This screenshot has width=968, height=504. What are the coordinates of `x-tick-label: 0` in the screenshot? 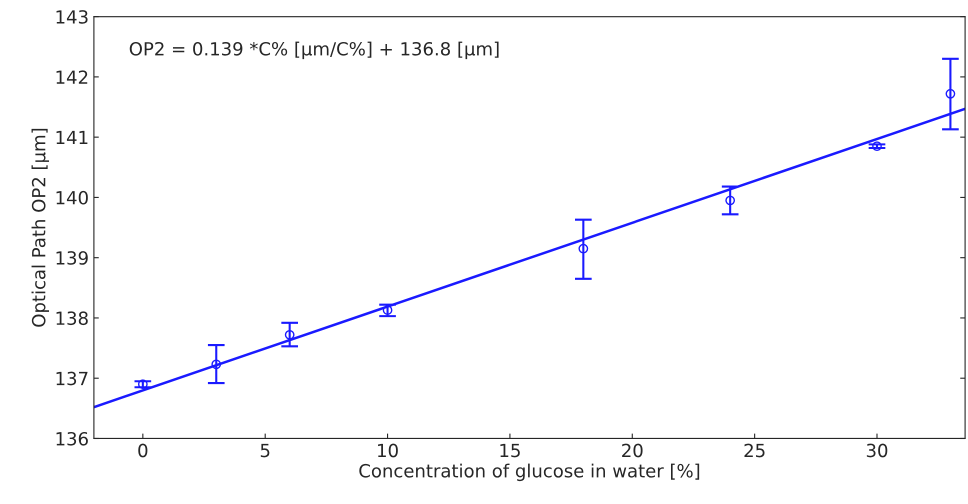 It's located at (143, 451).